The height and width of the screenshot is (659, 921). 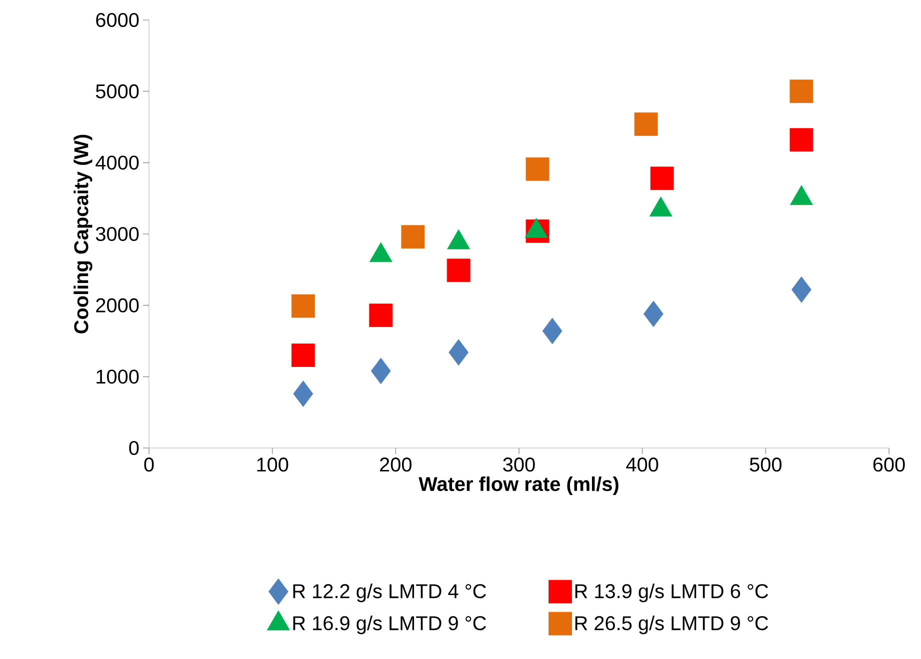 I want to click on y-tick-label: 5000, so click(x=117, y=91).